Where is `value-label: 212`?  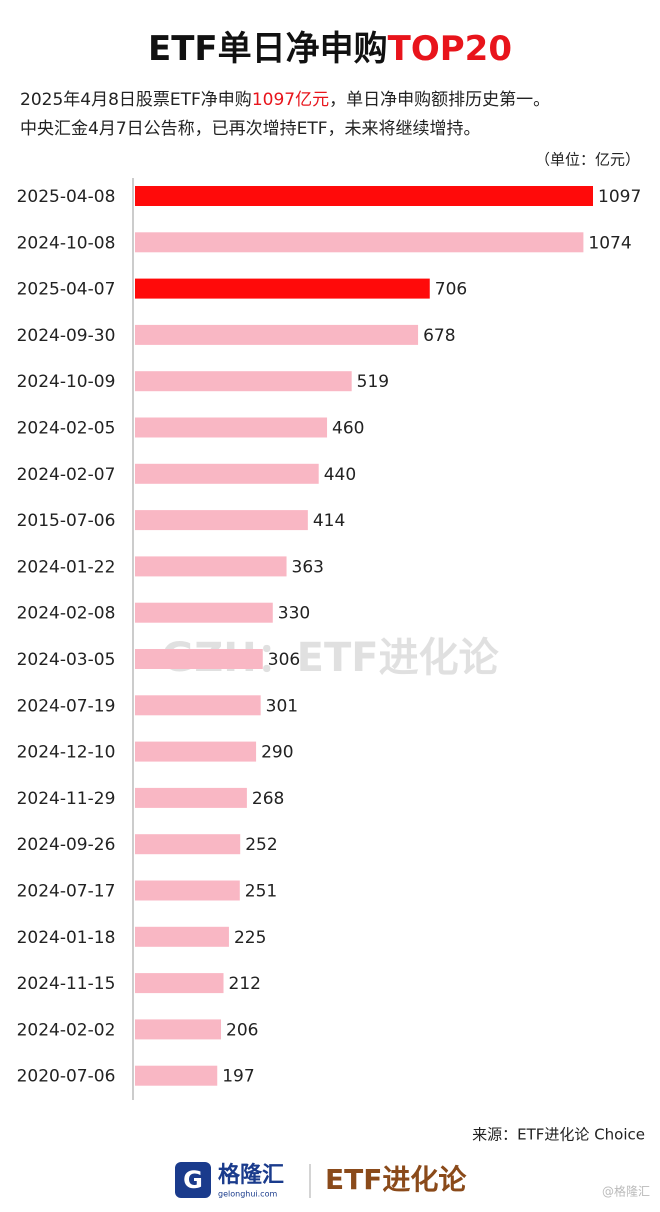 value-label: 212 is located at coordinates (245, 984).